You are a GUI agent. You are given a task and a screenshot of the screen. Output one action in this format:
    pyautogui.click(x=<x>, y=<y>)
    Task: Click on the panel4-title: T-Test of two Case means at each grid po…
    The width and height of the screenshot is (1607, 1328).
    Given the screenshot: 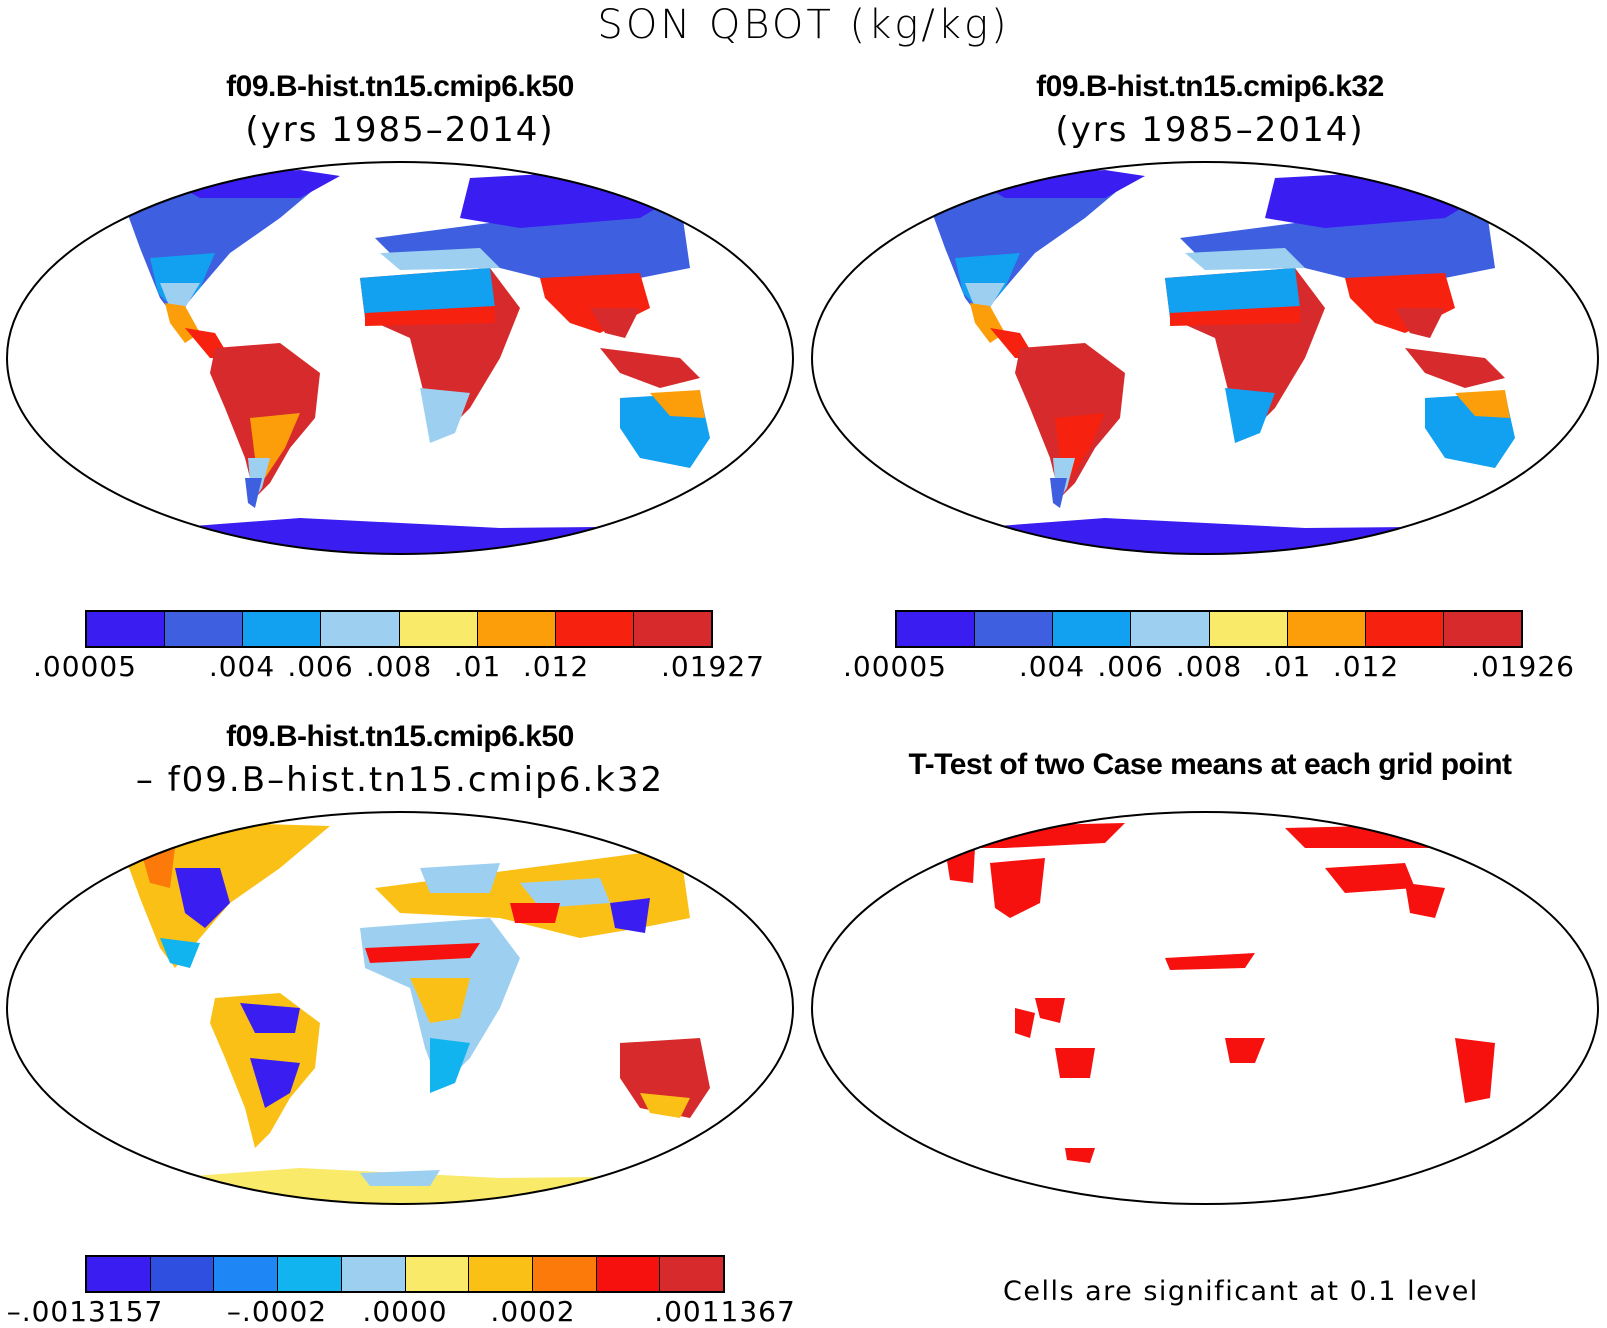 What is the action you would take?
    pyautogui.click(x=1210, y=764)
    